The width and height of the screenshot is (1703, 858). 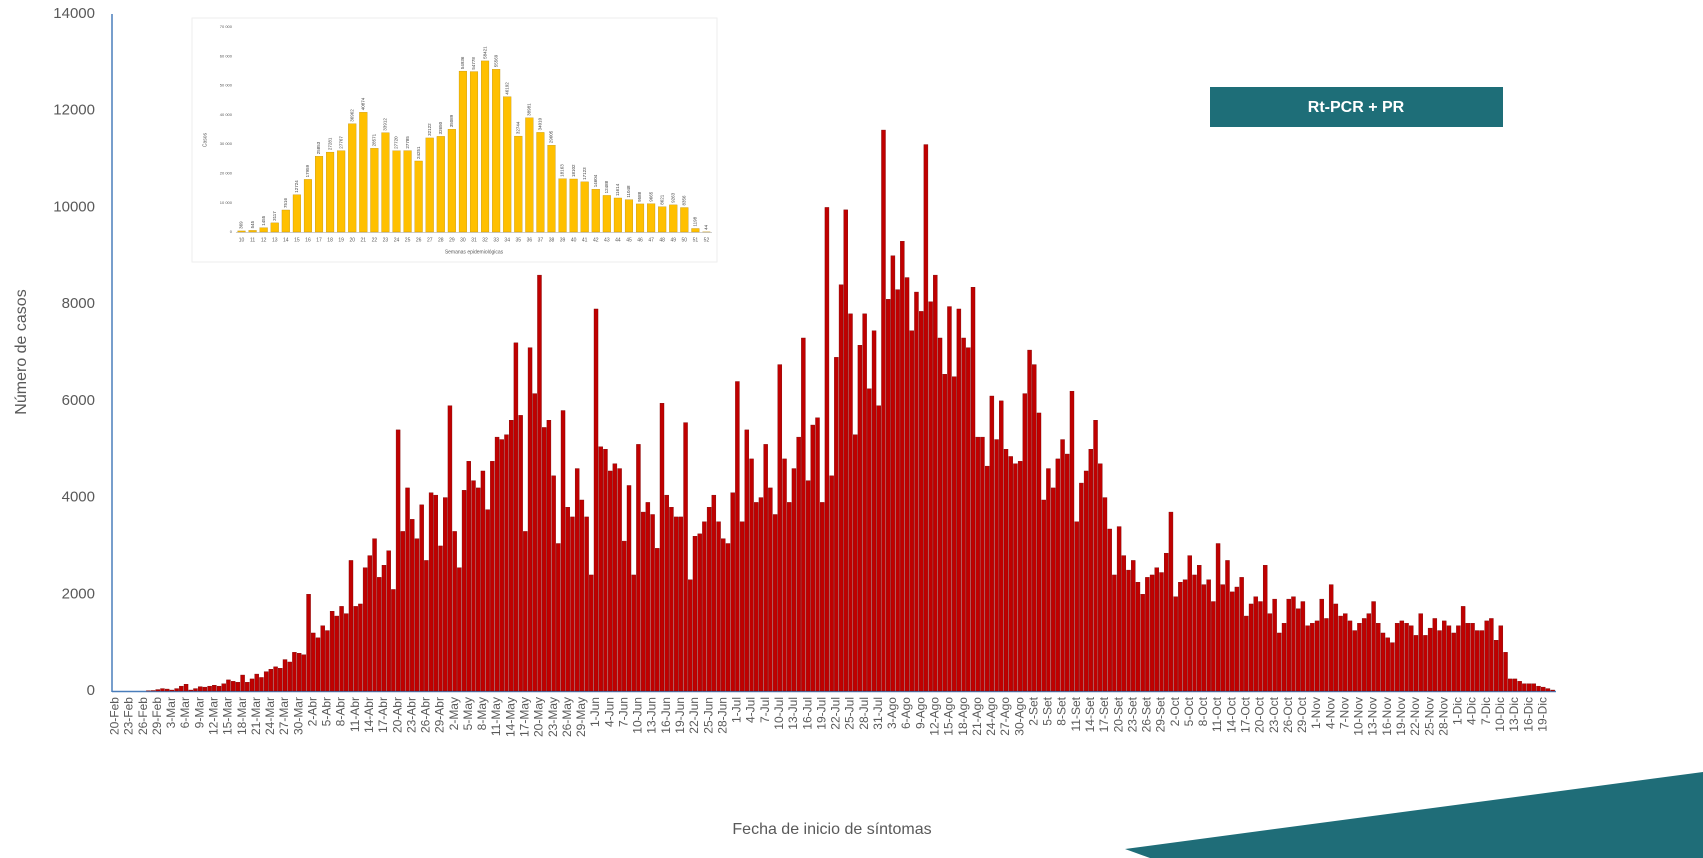 I want to click on x-tick-label: 6-Ago, so click(x=906, y=713).